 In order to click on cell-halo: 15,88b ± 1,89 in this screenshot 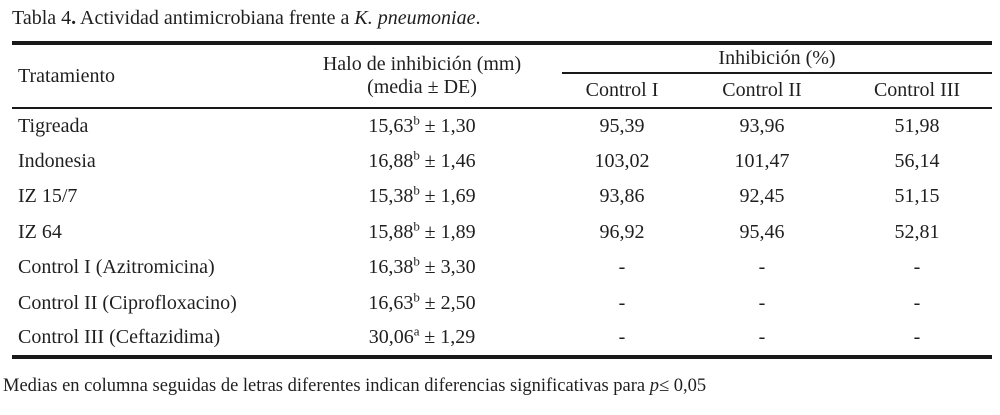, I will do `click(422, 233)`.